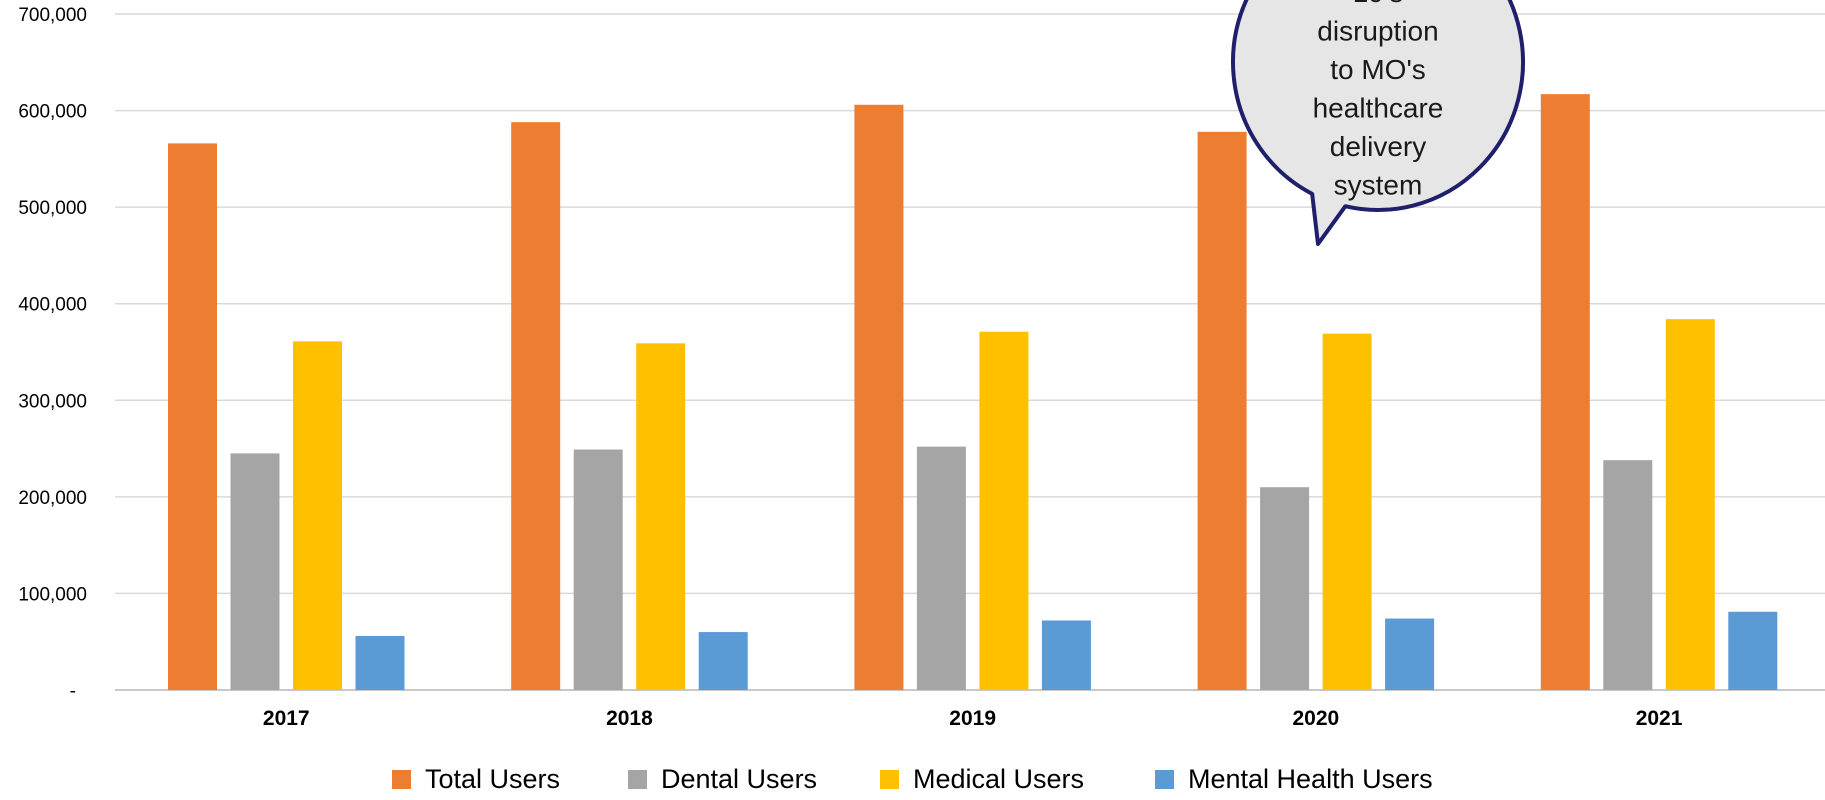 The height and width of the screenshot is (800, 1825). What do you see at coordinates (536, 406) in the screenshot?
I see `bar-total-users-2018` at bounding box center [536, 406].